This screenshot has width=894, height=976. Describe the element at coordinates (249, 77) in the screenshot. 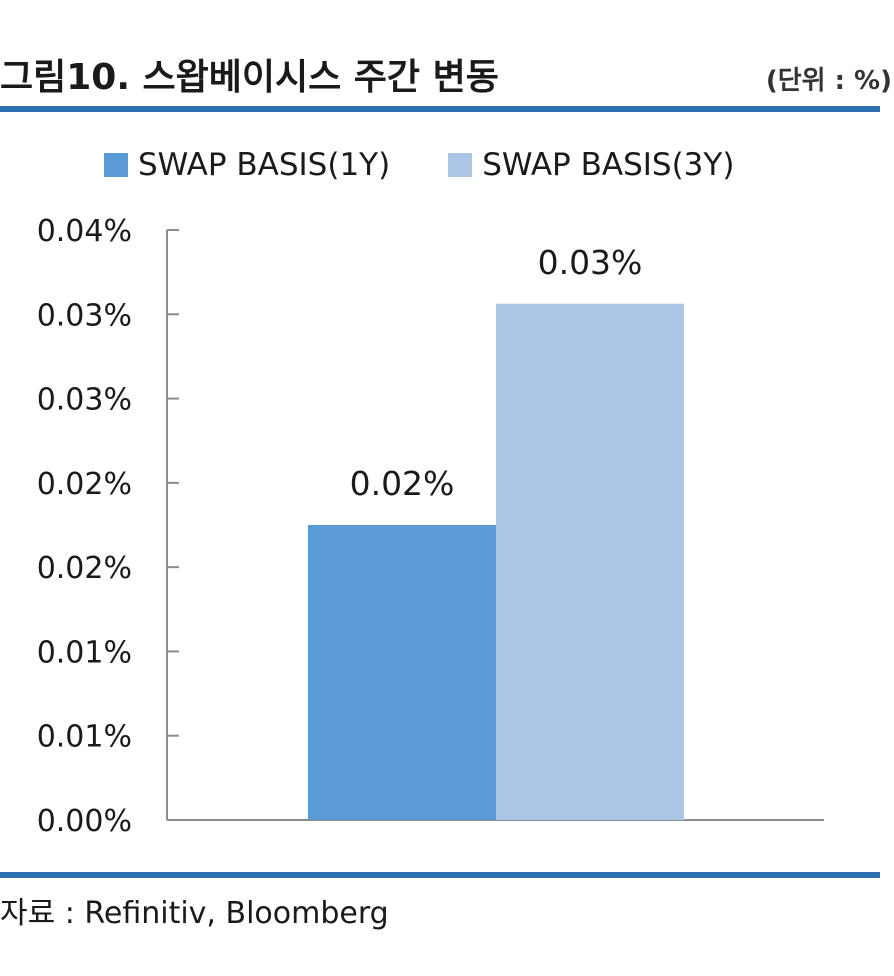

I see `figure-title: 그림10. 스왑베이시스 주간 변동` at that location.